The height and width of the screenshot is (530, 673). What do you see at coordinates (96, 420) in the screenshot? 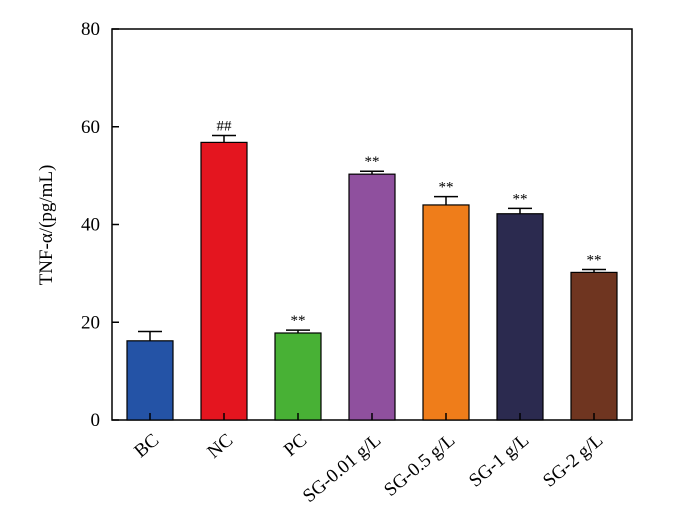
I see `y-tick-label: 0` at bounding box center [96, 420].